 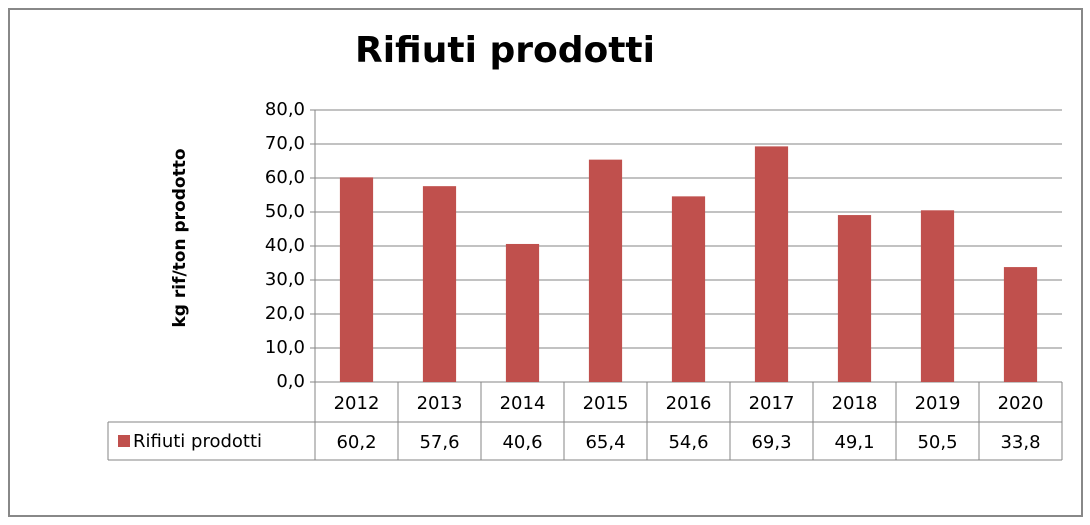 What do you see at coordinates (285, 279) in the screenshot?
I see `y-tick-label: 30,0` at bounding box center [285, 279].